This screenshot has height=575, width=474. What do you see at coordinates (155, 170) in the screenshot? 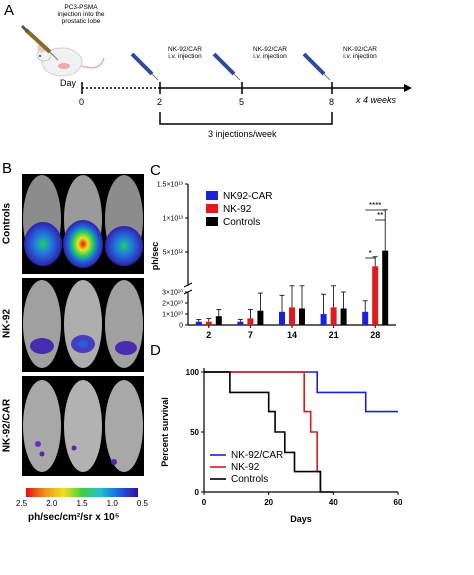
I see `panel-letter-c: C` at bounding box center [155, 170].